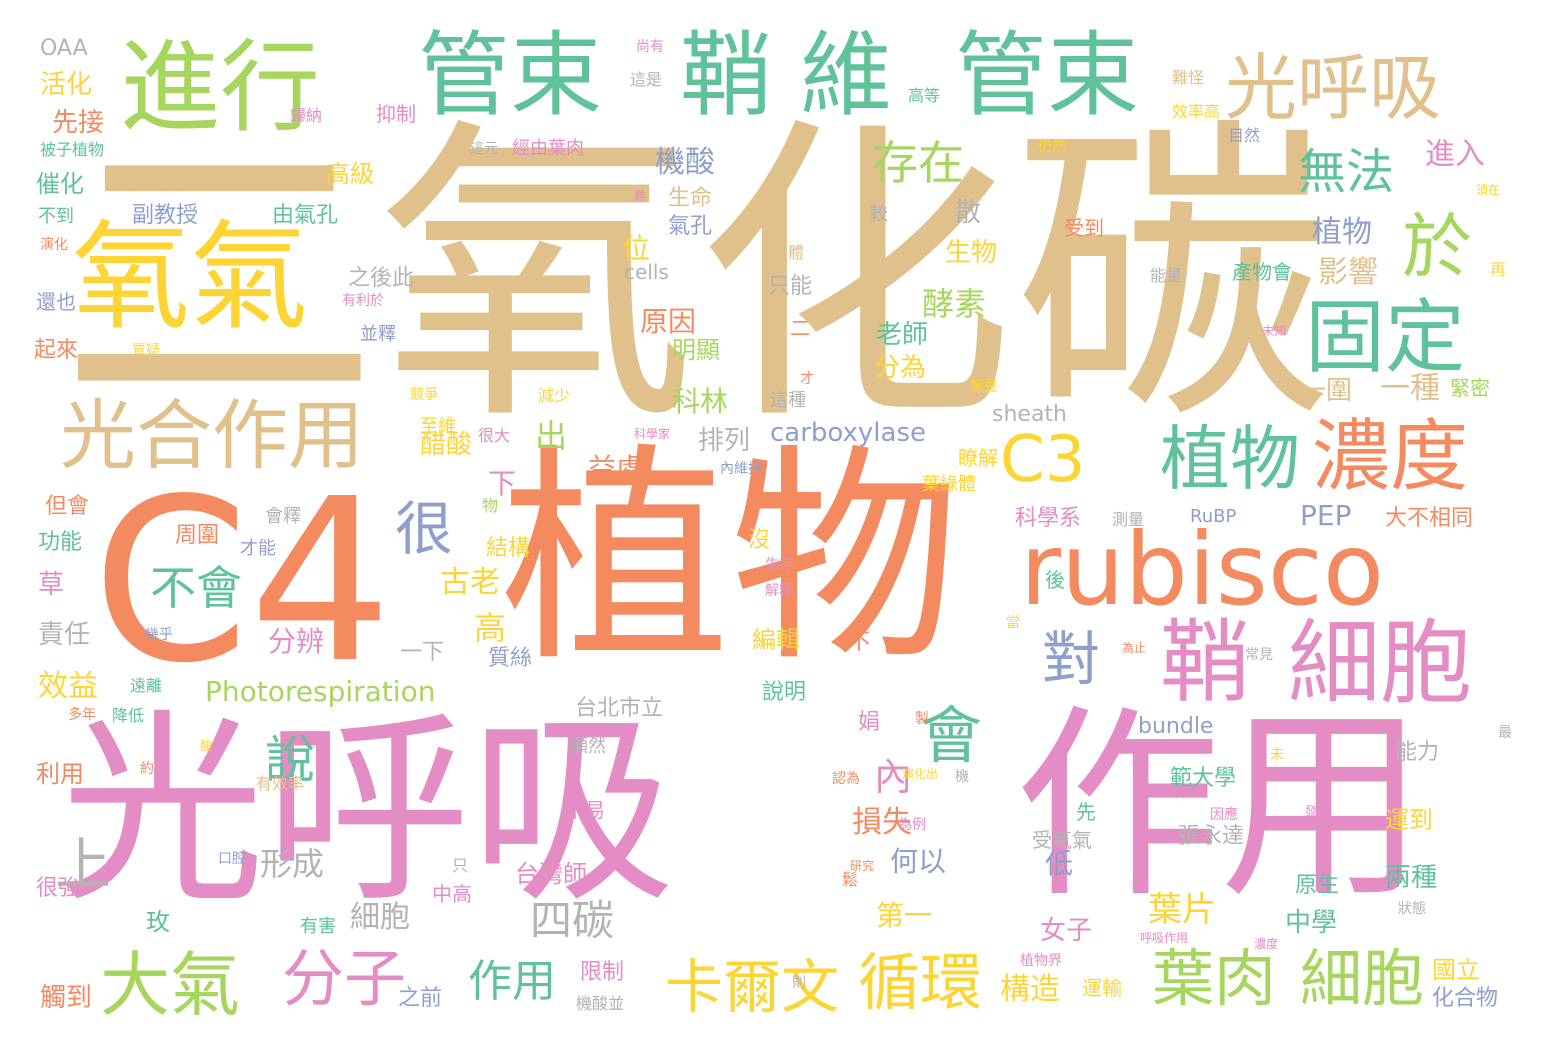 Image resolution: width=1548 pixels, height=1052 pixels. I want to click on word: 對, so click(1071, 659).